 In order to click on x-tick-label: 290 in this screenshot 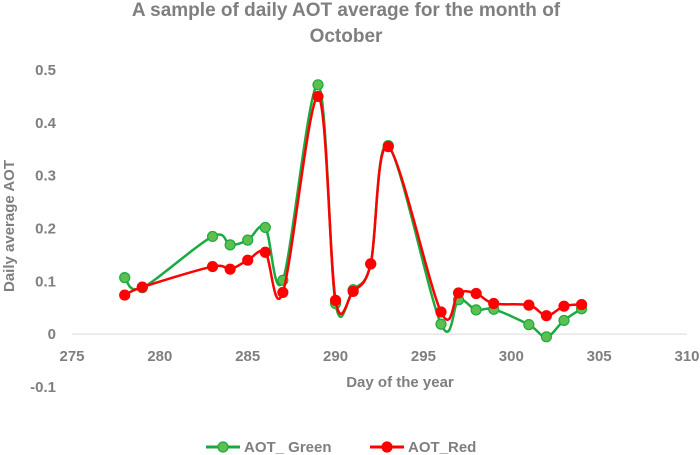, I will do `click(335, 356)`.